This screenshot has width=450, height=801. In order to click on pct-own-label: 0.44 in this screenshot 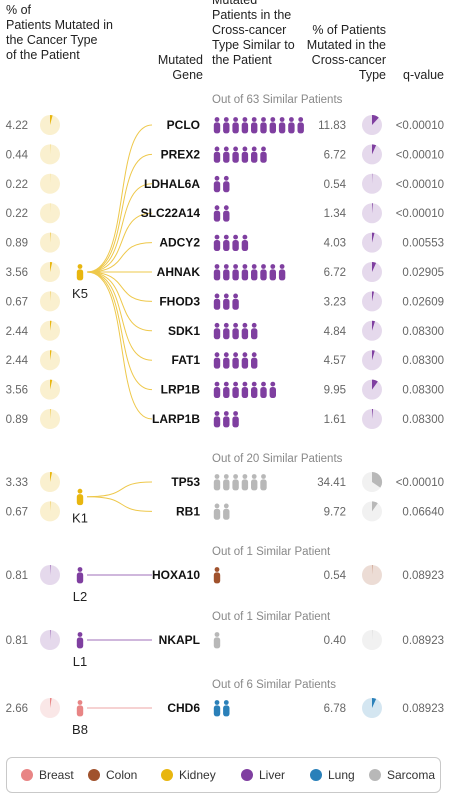, I will do `click(17, 155)`.